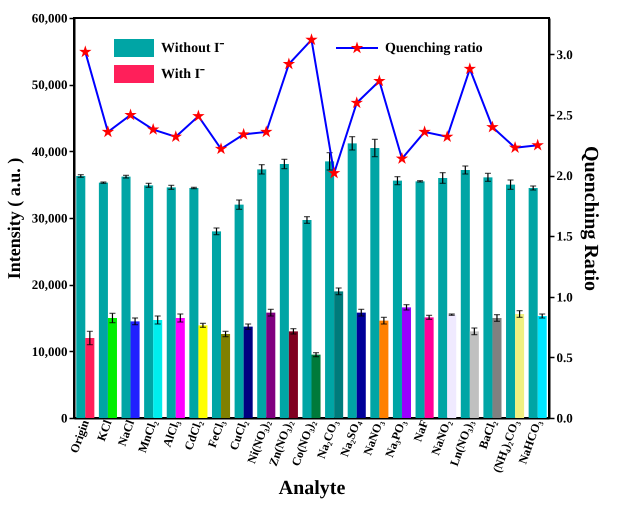 The height and width of the screenshot is (507, 632). What do you see at coordinates (50, 351) in the screenshot?
I see `y-tick-label: 10,000` at bounding box center [50, 351].